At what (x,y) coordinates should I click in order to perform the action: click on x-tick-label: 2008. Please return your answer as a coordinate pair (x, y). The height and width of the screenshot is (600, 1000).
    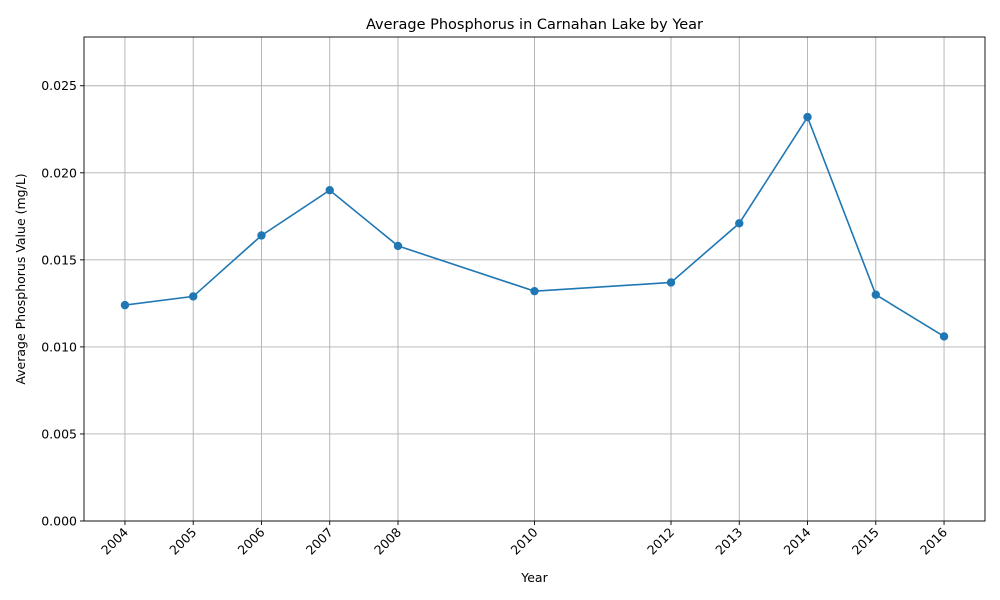
    Looking at the image, I should click on (387, 540).